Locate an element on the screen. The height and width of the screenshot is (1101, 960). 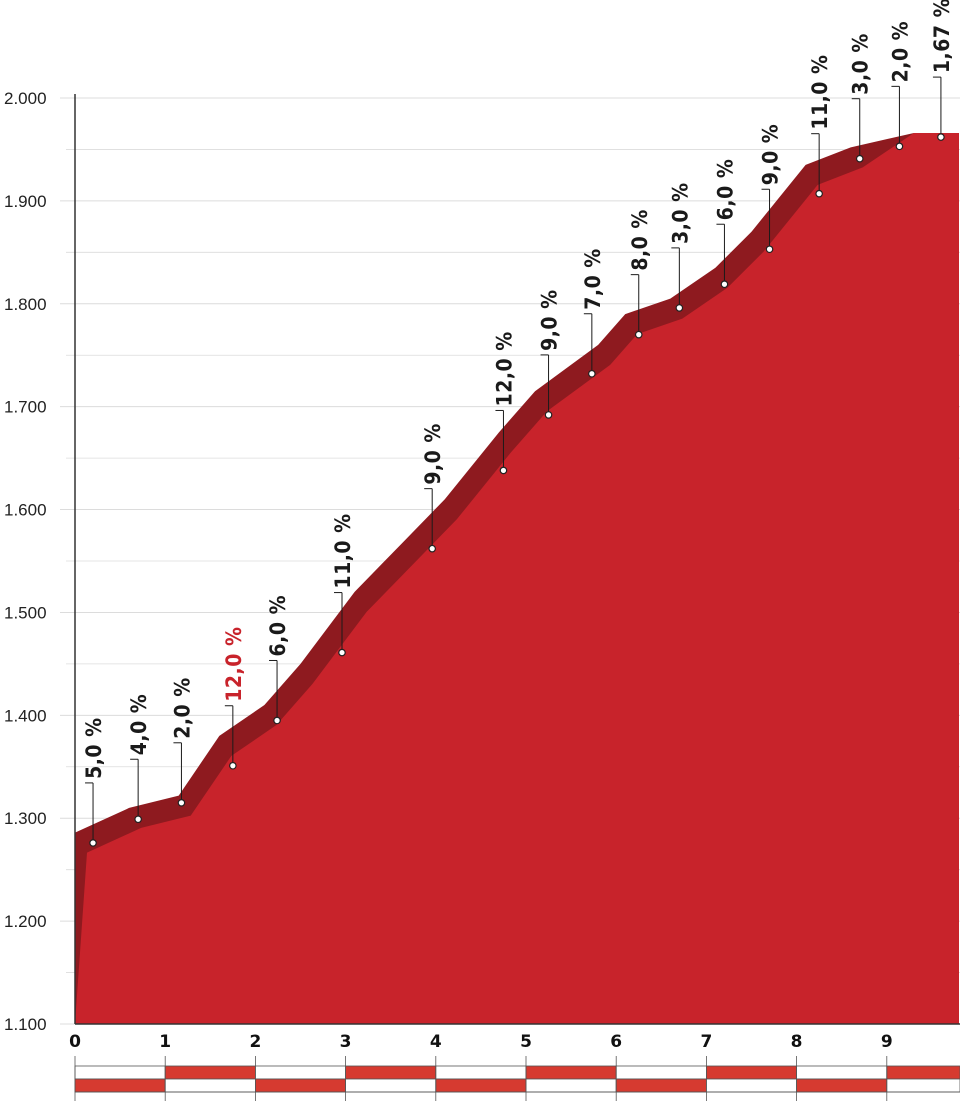
y-tick-label: 1.200 is located at coordinates (25, 921).